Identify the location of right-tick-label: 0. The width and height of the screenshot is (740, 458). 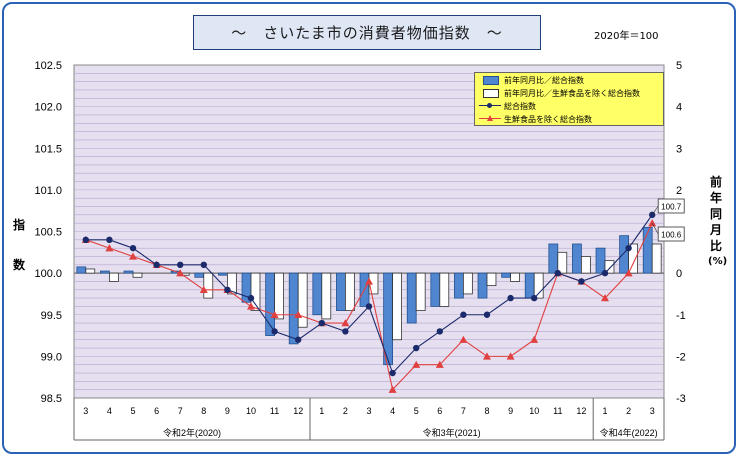
(679, 274).